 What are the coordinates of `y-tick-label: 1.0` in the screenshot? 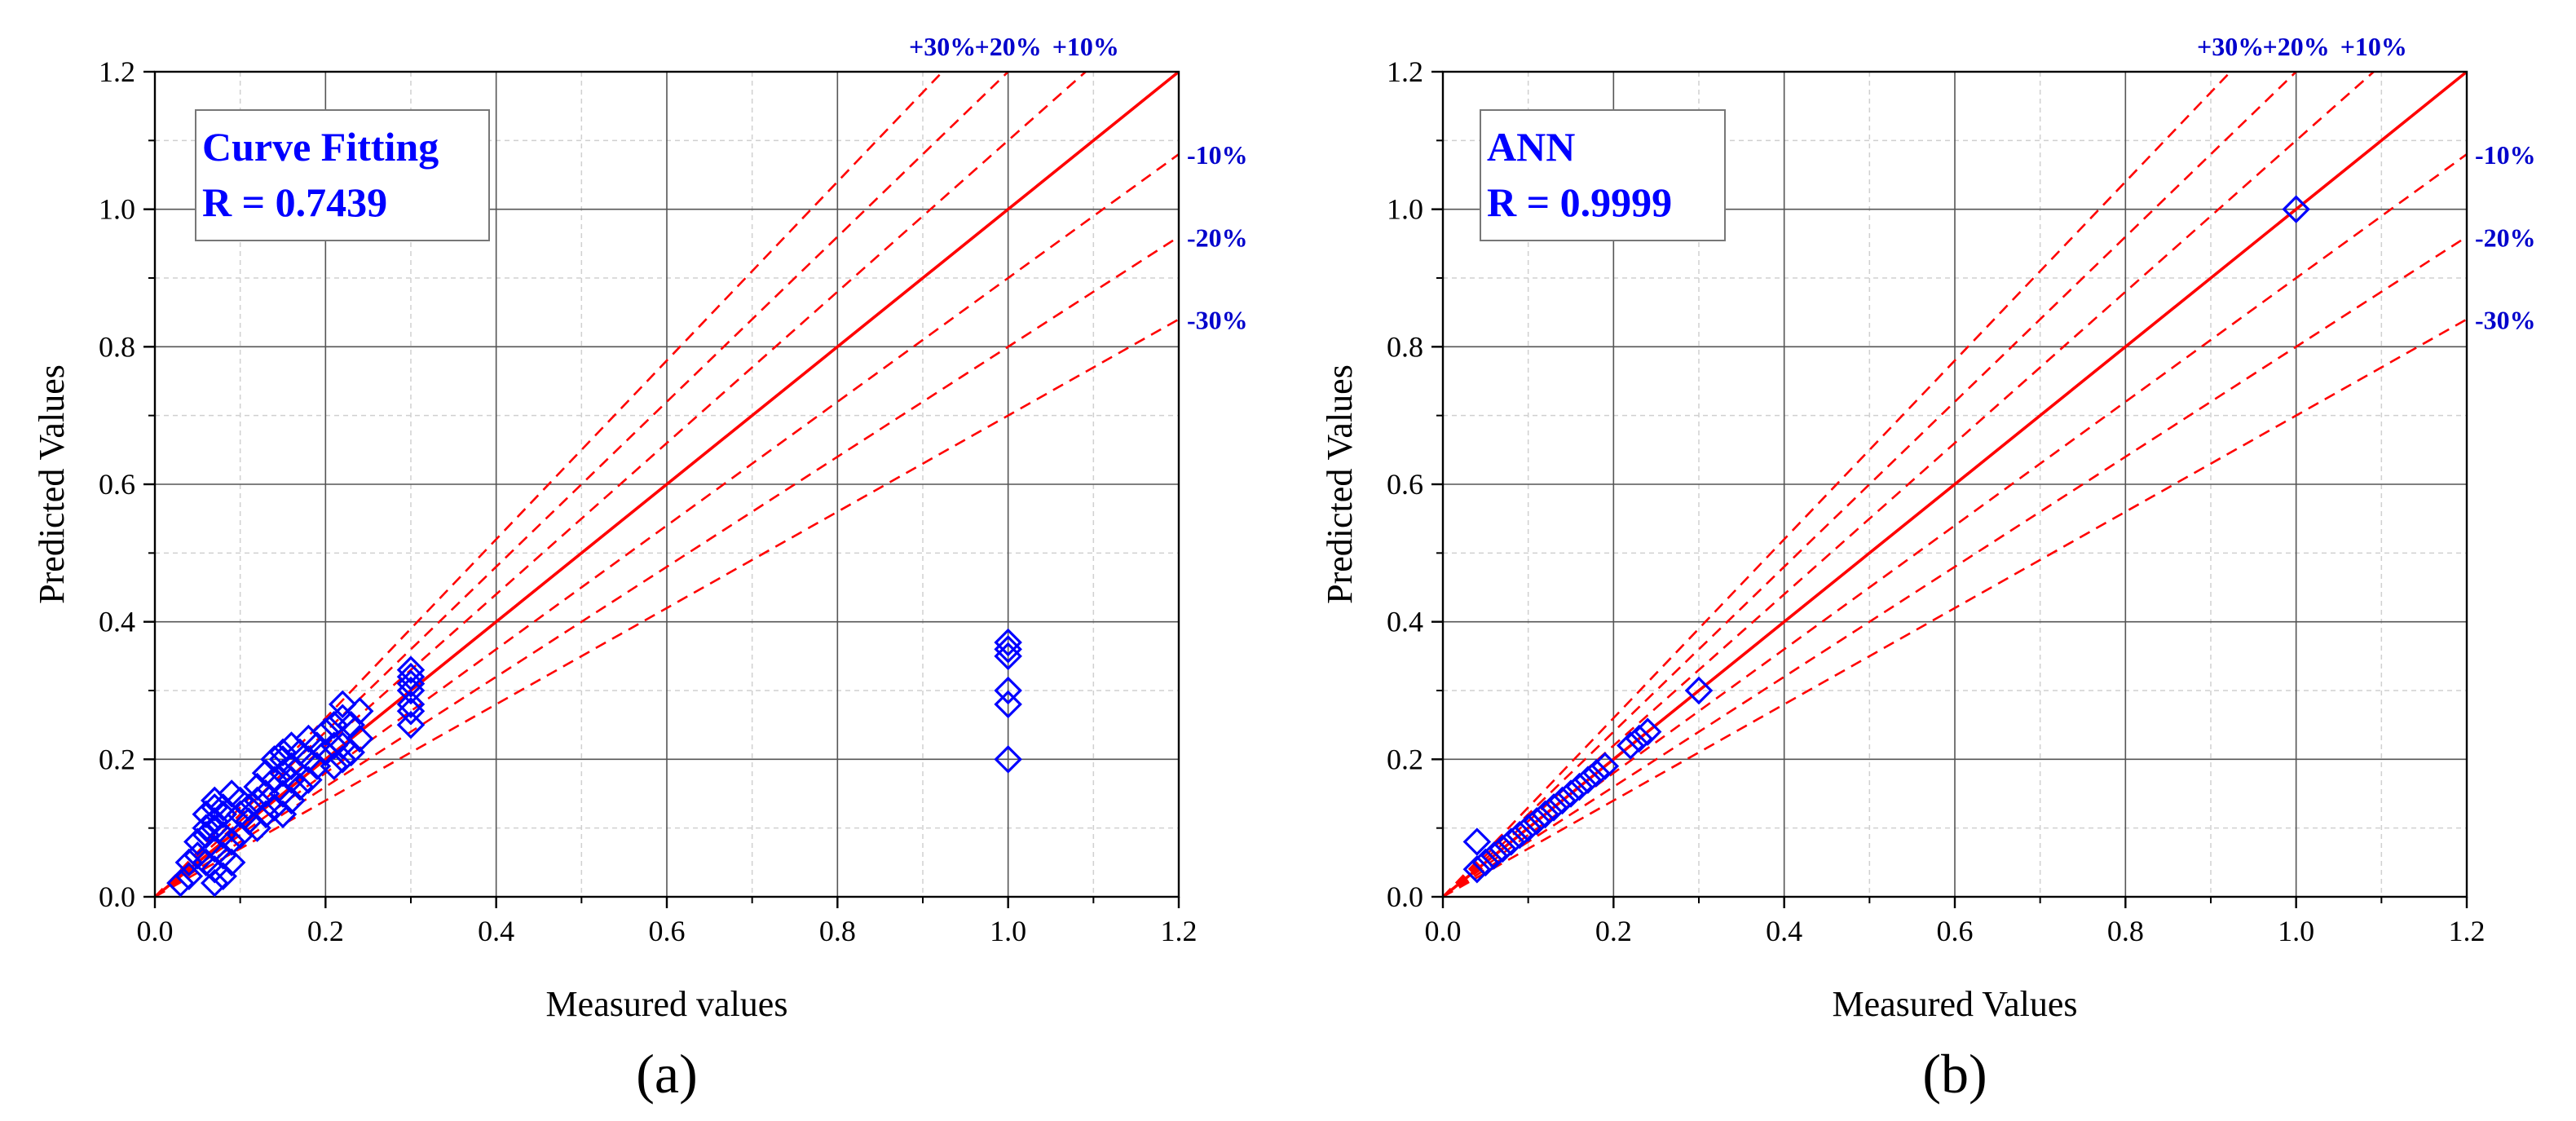 It's located at (117, 209).